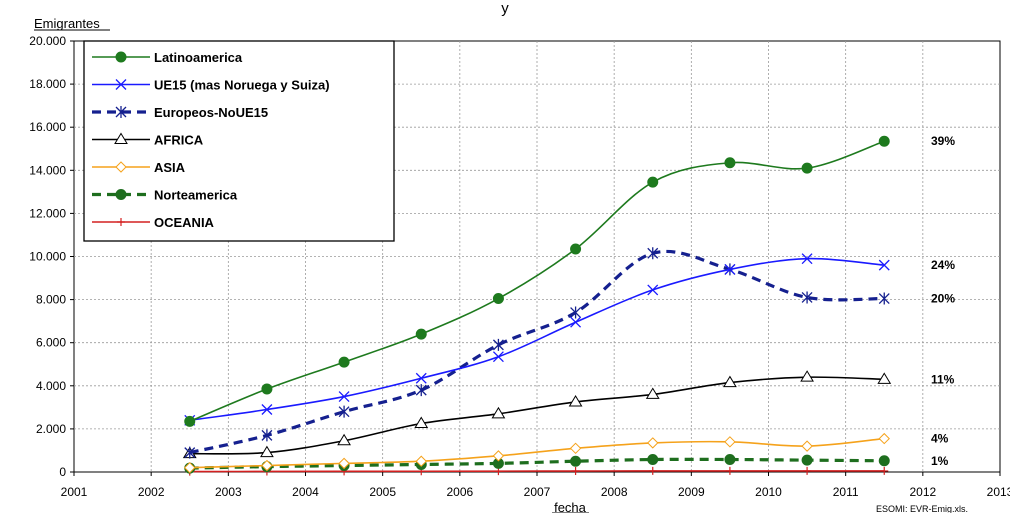 The height and width of the screenshot is (518, 1010). Describe the element at coordinates (196, 195) in the screenshot. I see `legend-label: Norteamerica` at that location.